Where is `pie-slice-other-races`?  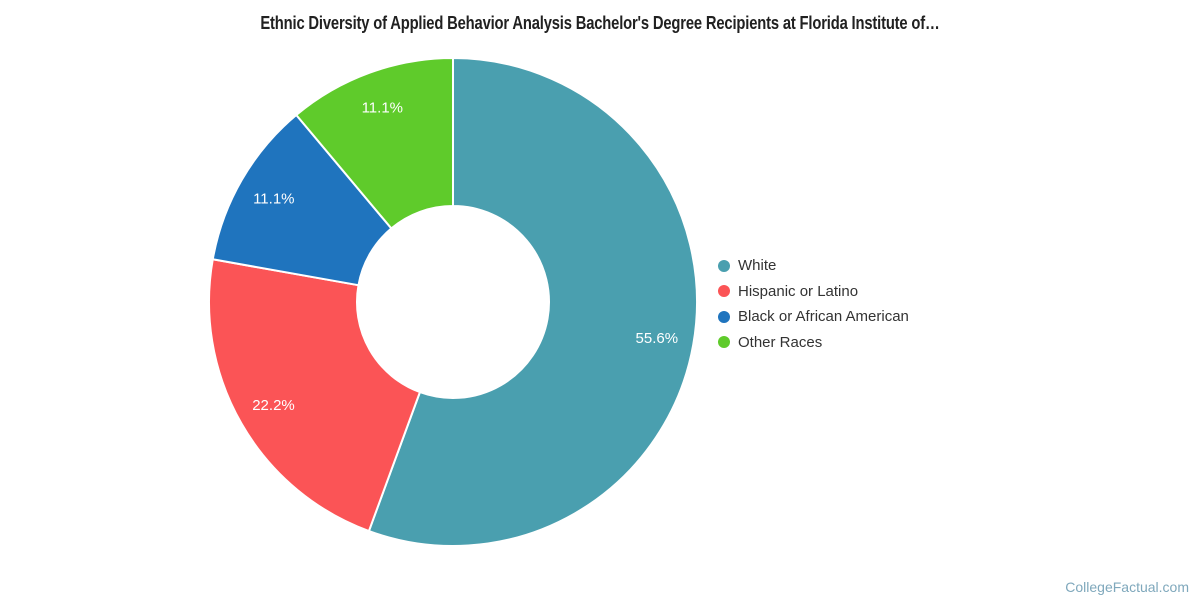 pie-slice-other-races is located at coordinates (374, 143).